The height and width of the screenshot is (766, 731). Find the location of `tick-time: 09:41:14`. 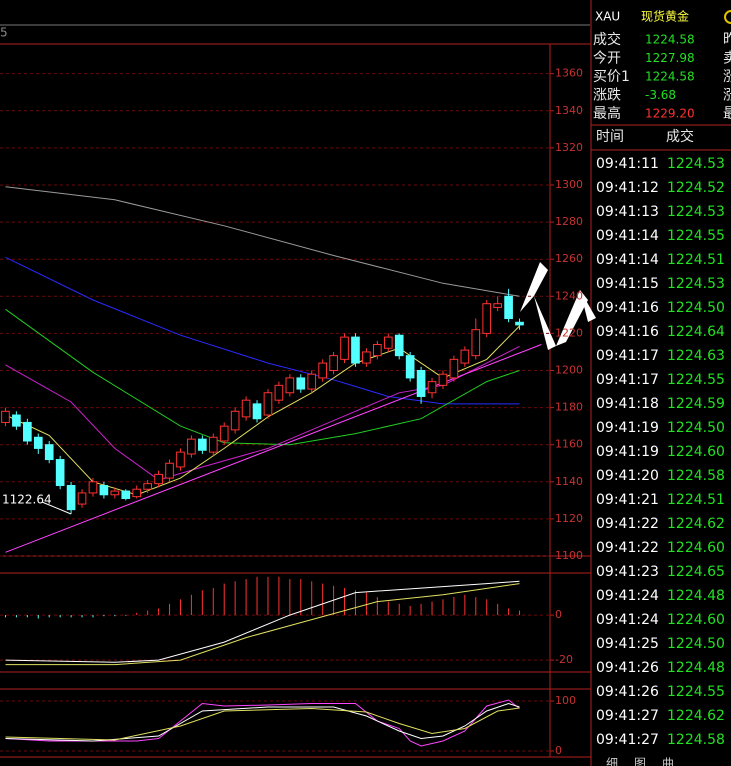

tick-time: 09:41:14 is located at coordinates (627, 236).